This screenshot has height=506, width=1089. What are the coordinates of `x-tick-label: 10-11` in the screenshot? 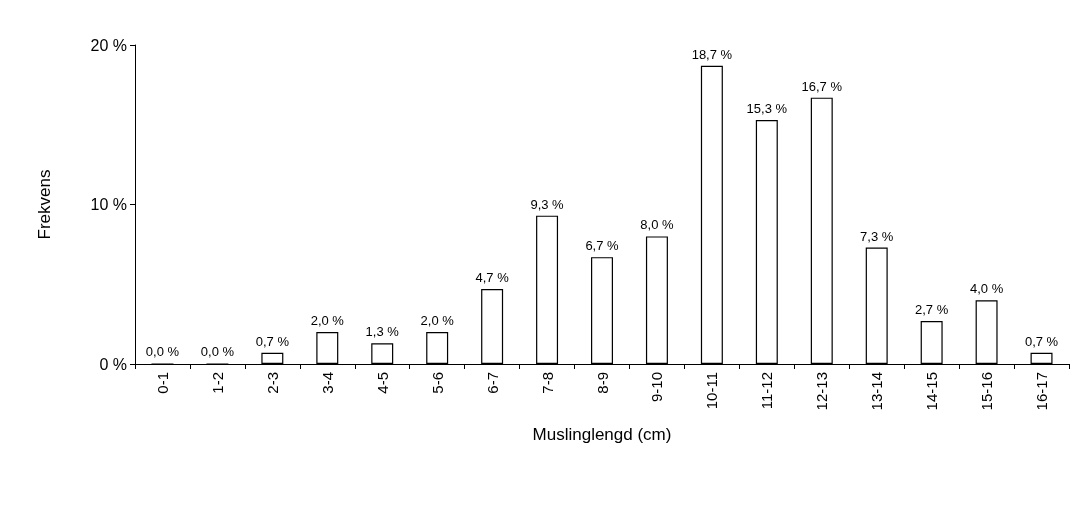 It's located at (712, 391).